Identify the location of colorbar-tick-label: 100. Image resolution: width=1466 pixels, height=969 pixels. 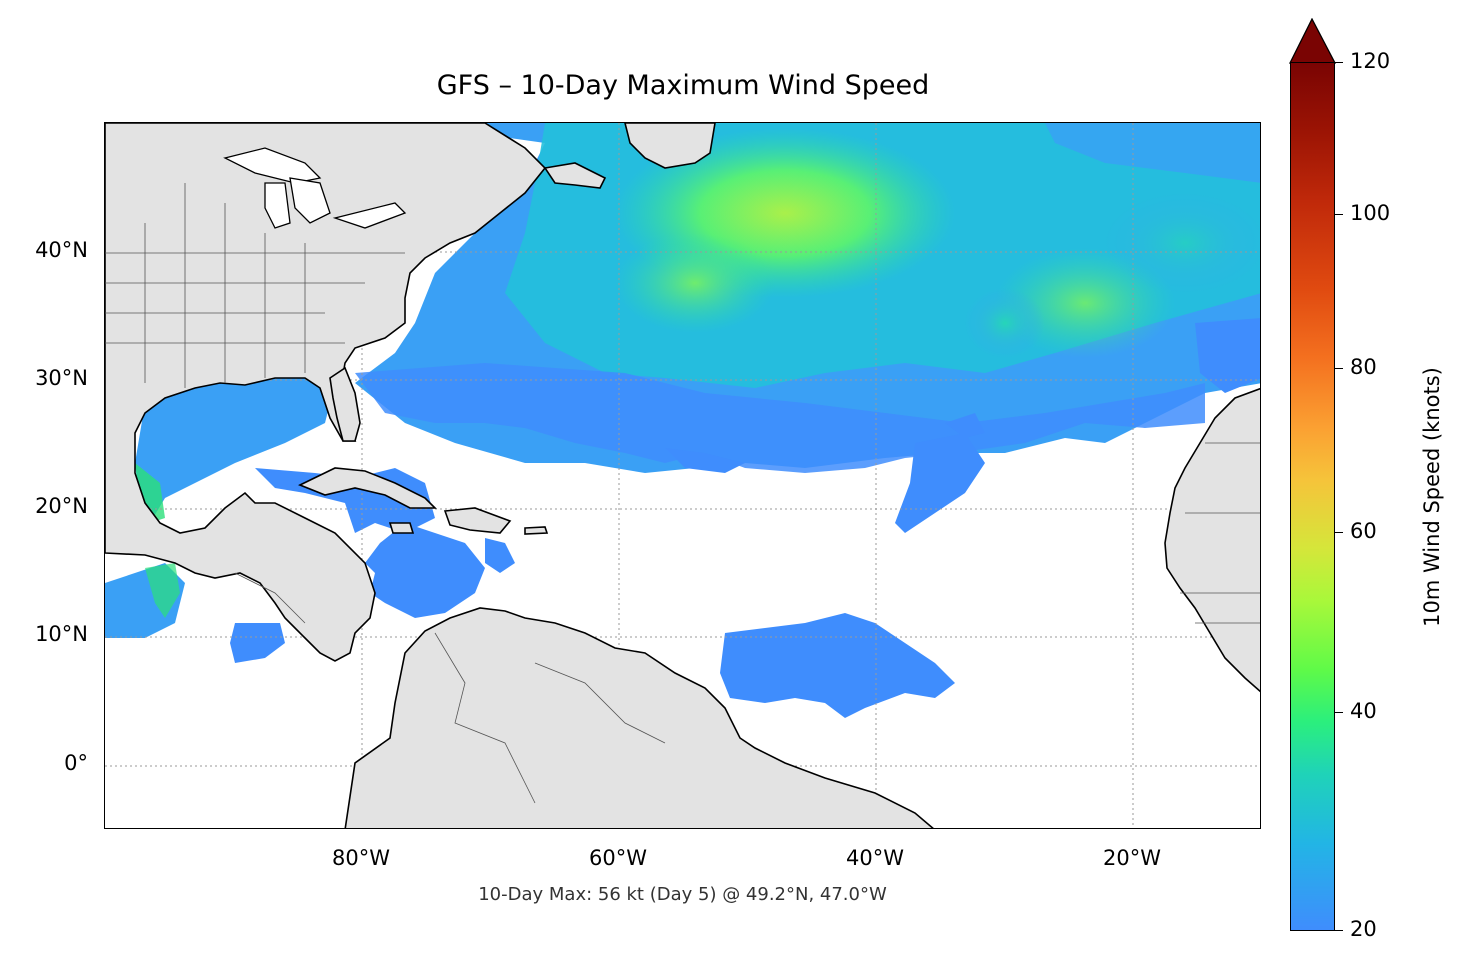
(1370, 213).